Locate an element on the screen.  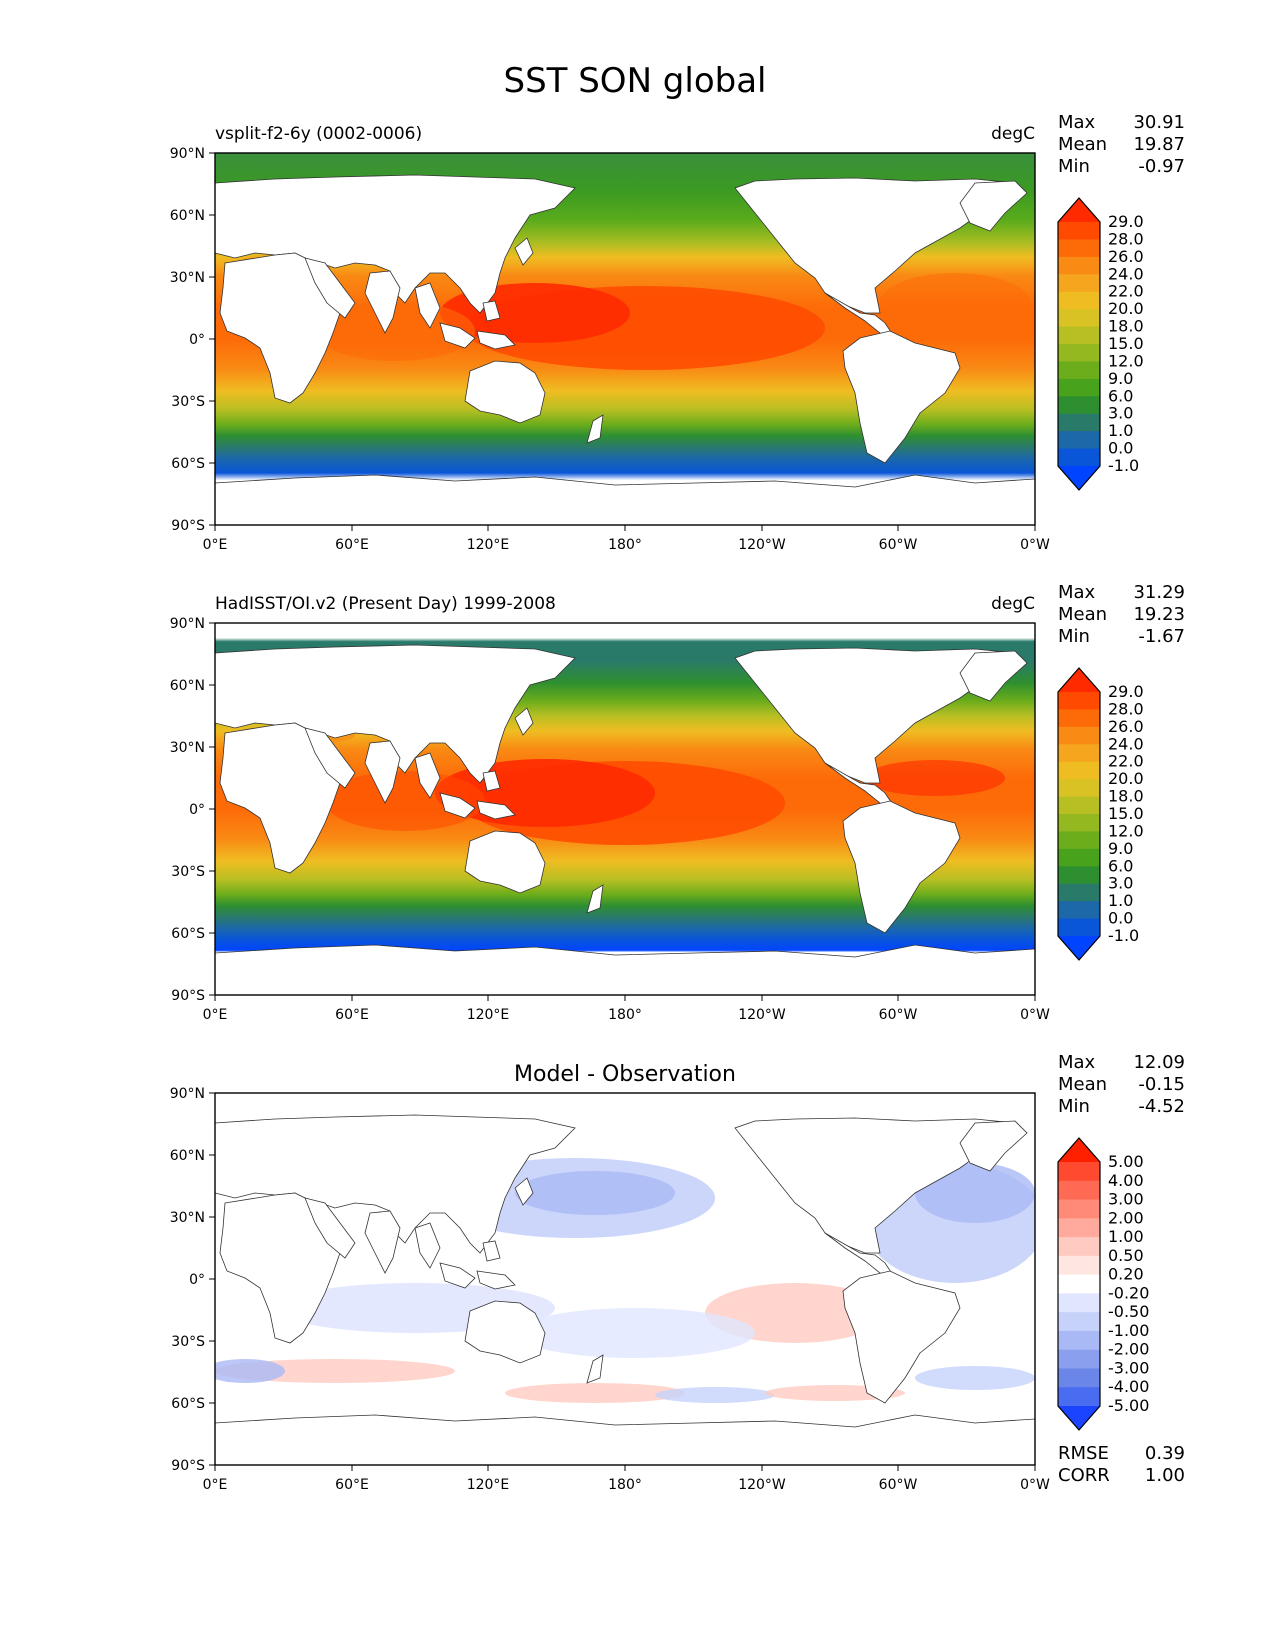
colorbar-tick-label: 0.50 is located at coordinates (1126, 1255).